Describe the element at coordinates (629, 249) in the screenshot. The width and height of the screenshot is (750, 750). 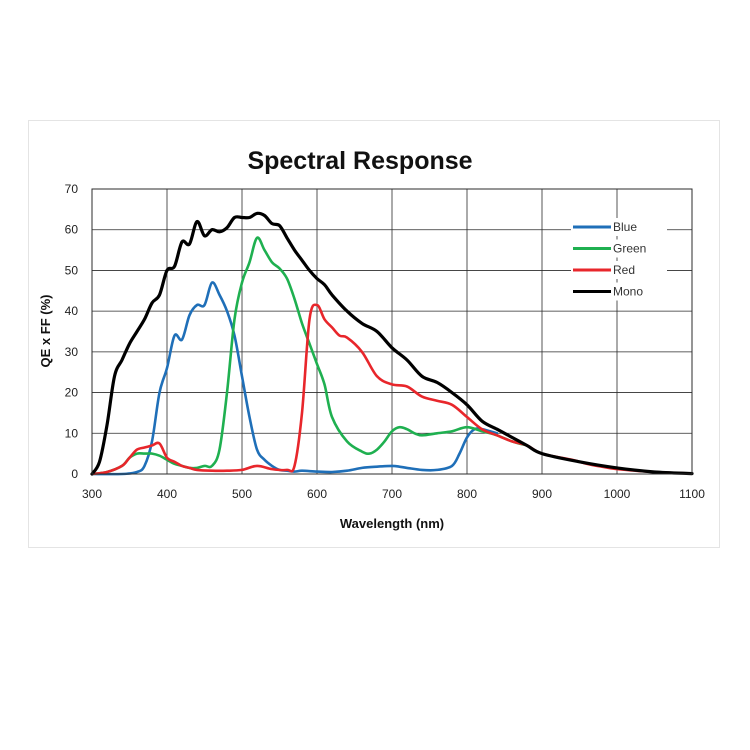
I see `legend-label-green: Green` at that location.